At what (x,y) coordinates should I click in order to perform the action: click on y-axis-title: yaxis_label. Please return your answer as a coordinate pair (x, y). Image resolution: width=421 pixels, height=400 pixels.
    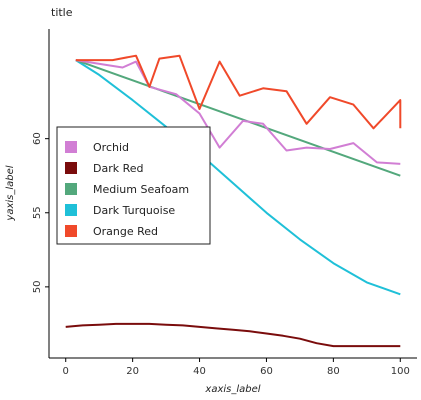
    Looking at the image, I should click on (10, 193).